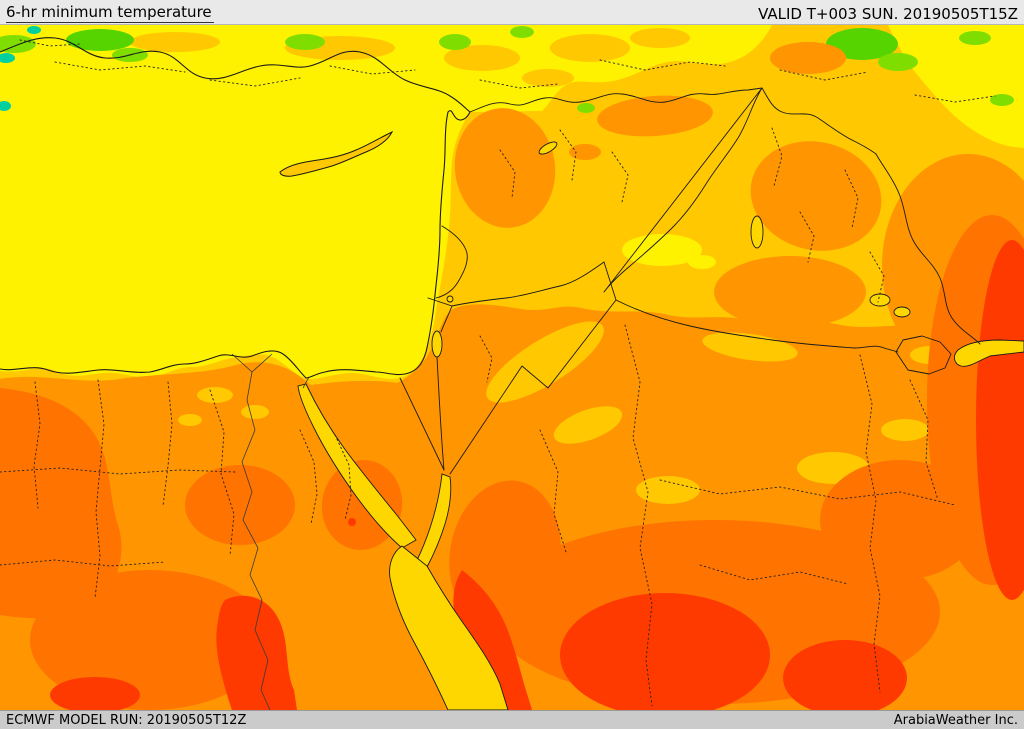 This screenshot has height=729, width=1024. Describe the element at coordinates (450, 299) in the screenshot. I see `sea-of-galilee` at that location.